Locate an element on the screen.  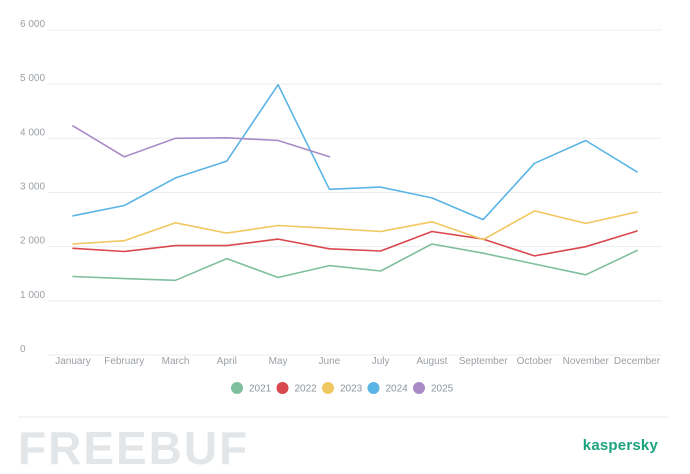
y-tick-label: 3 000 is located at coordinates (32, 187).